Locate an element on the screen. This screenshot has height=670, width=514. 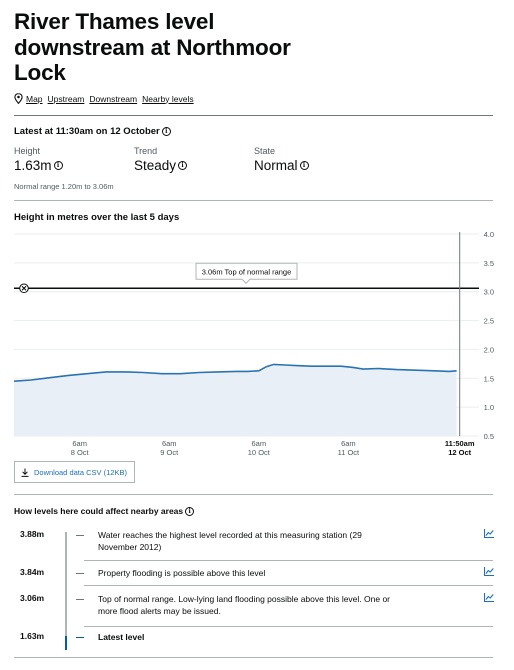
level-area is located at coordinates (235, 400).